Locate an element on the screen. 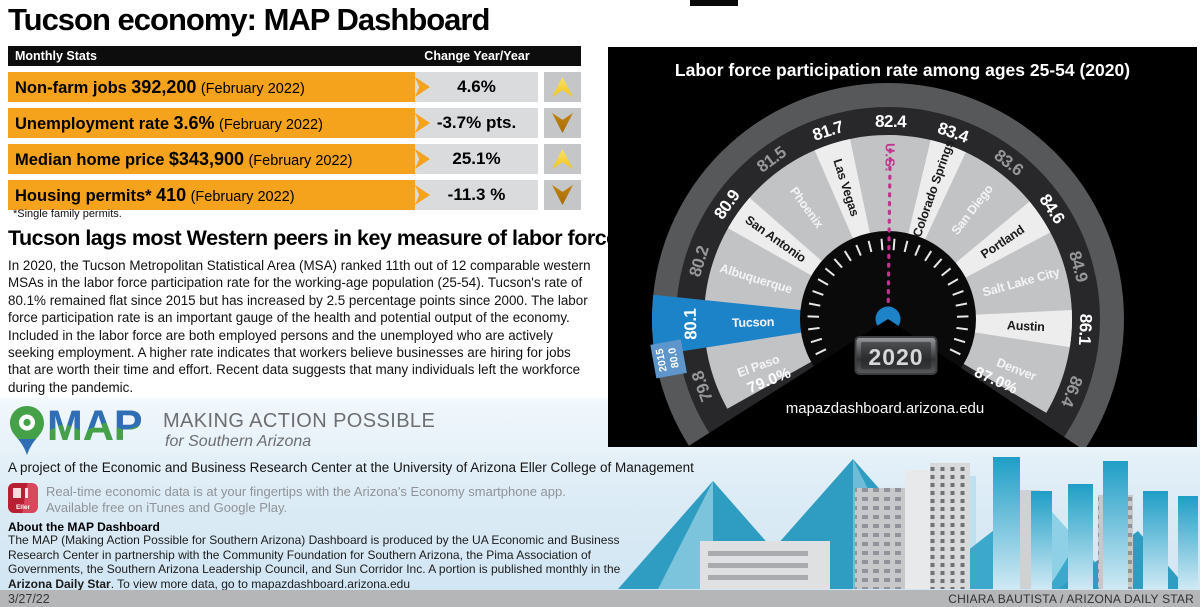  skyline-illustration is located at coordinates (908, 523).